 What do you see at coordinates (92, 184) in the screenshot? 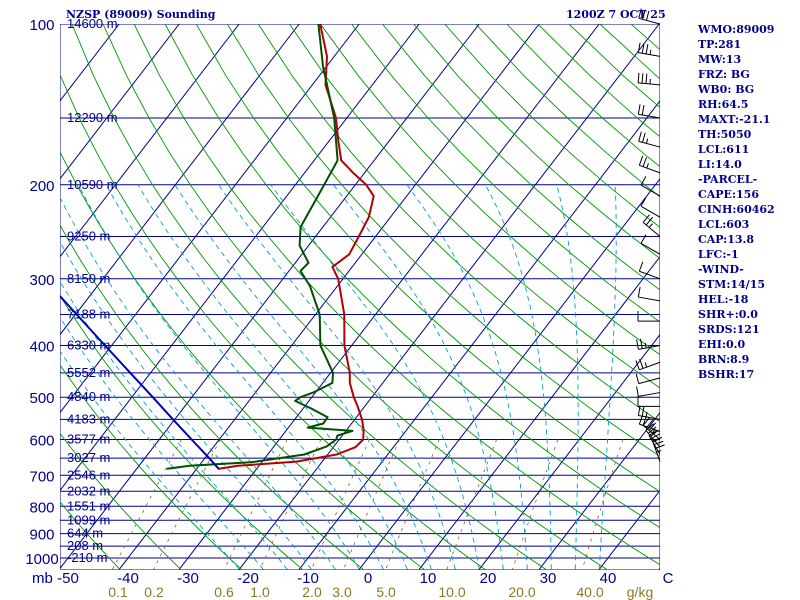
I see `height-label: 10590 m` at bounding box center [92, 184].